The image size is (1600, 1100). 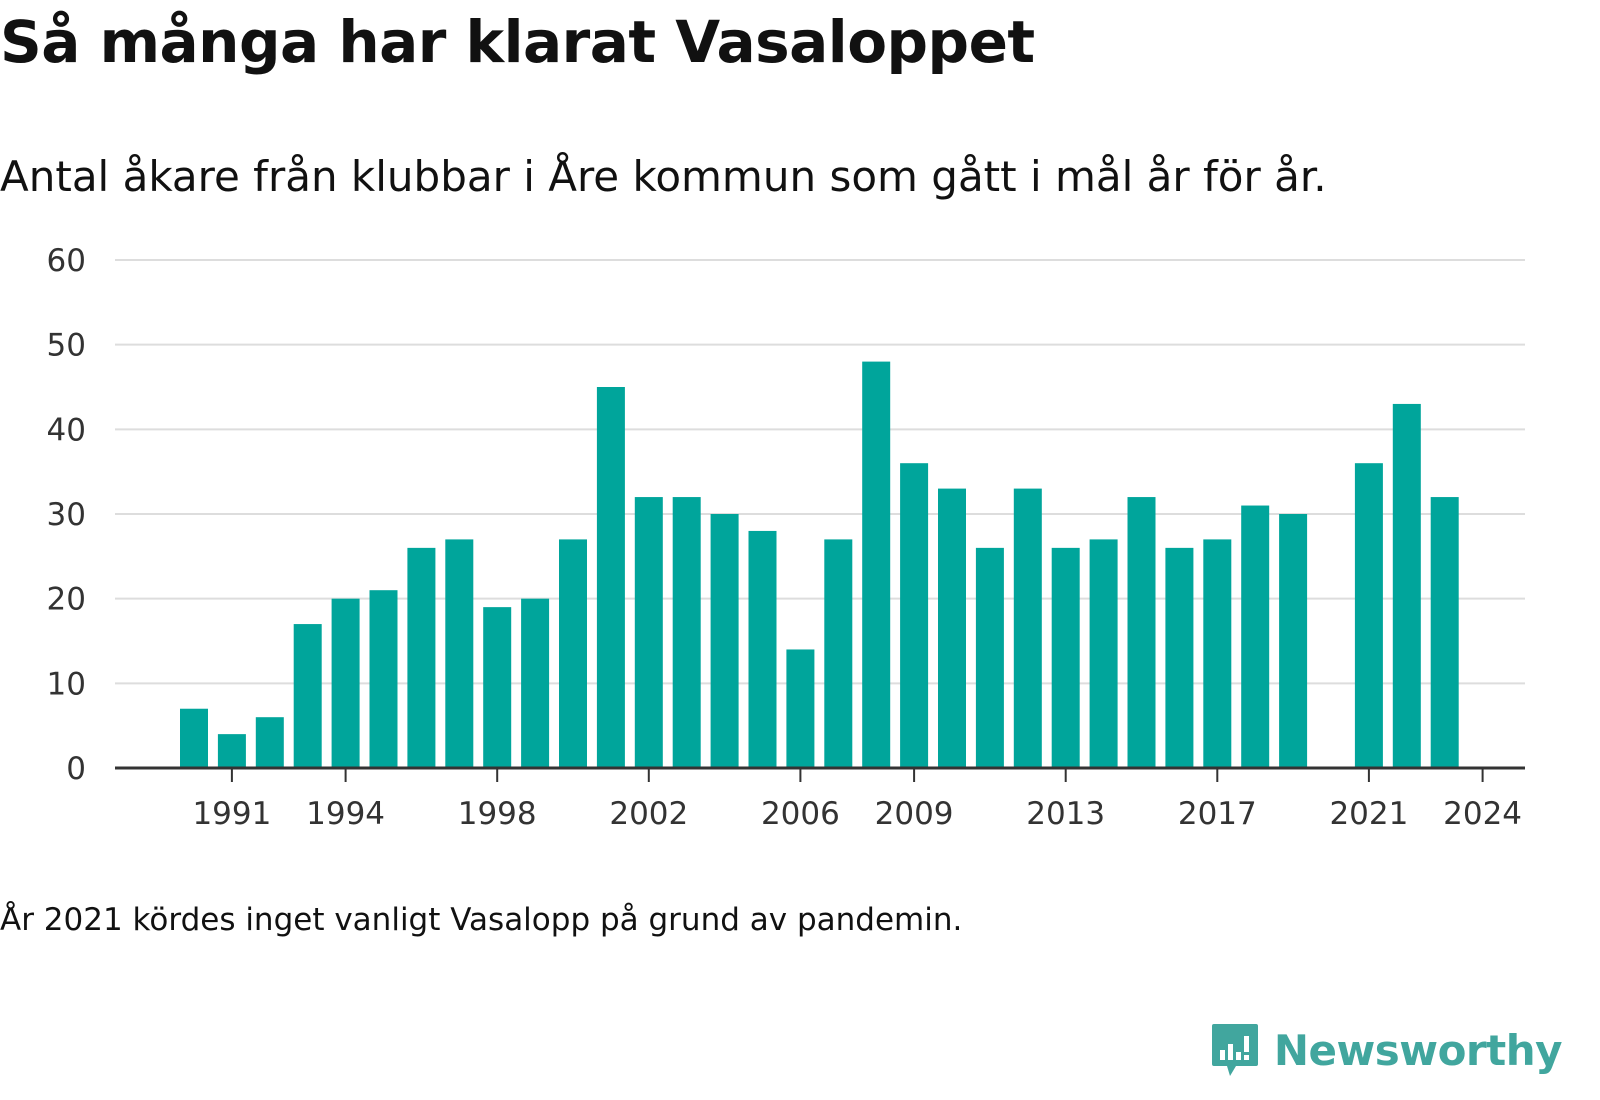 I want to click on x-tick-label: 2009, so click(x=914, y=814).